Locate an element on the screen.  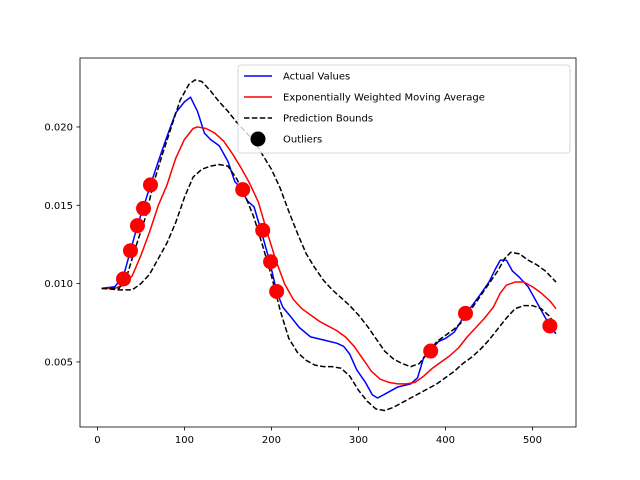
y-tick-label: 0.015 is located at coordinates (58, 206).